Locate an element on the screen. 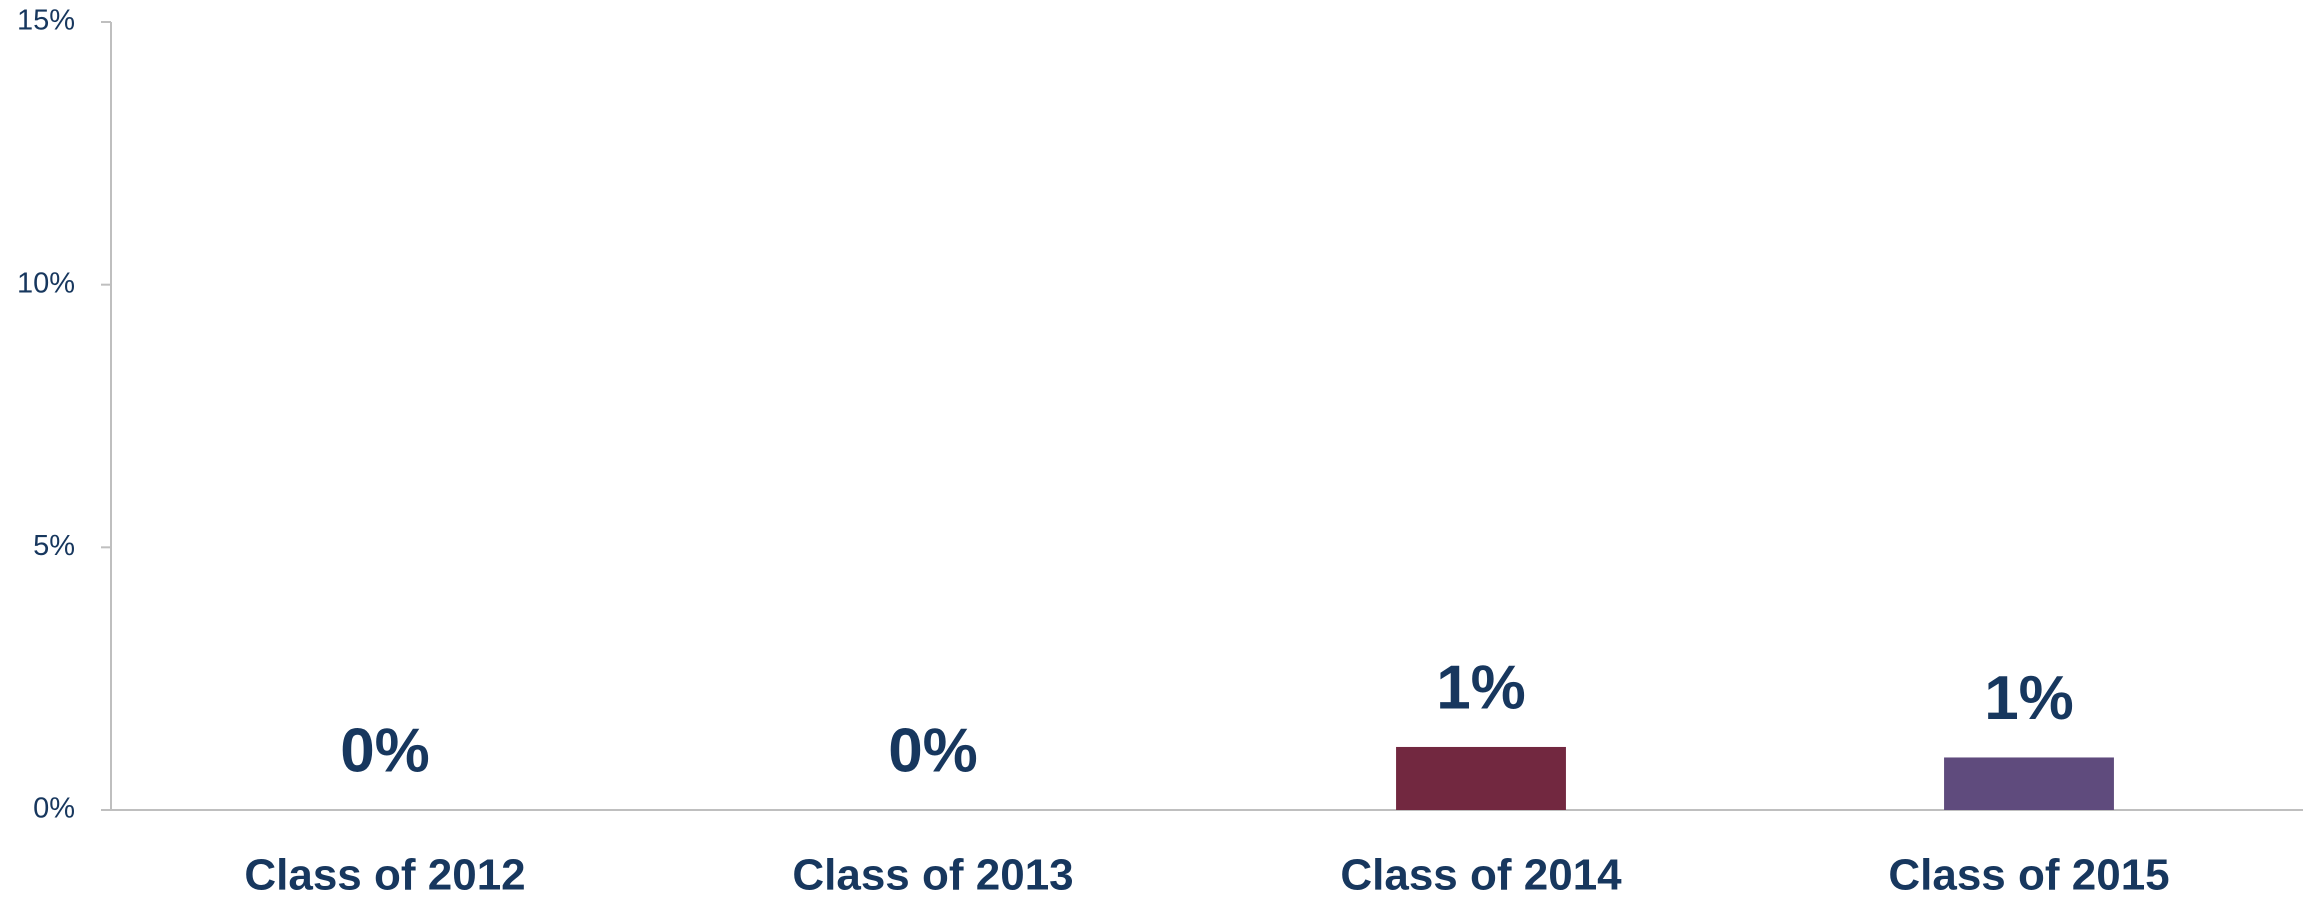 The image size is (2315, 915). x-tick-label: Class of 2012 is located at coordinates (384, 875).